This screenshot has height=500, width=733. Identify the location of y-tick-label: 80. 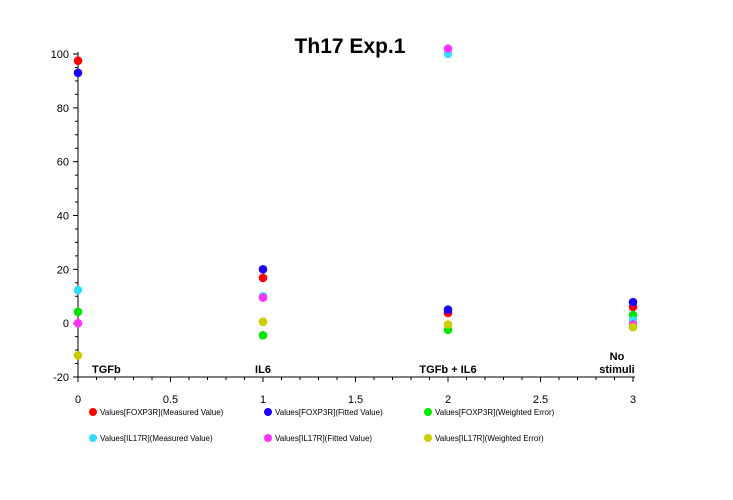
(63, 109).